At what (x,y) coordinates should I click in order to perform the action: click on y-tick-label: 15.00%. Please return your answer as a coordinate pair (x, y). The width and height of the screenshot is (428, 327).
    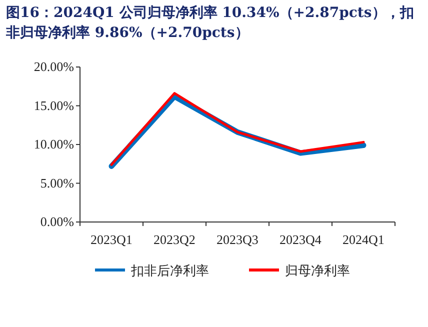
    Looking at the image, I should click on (54, 105).